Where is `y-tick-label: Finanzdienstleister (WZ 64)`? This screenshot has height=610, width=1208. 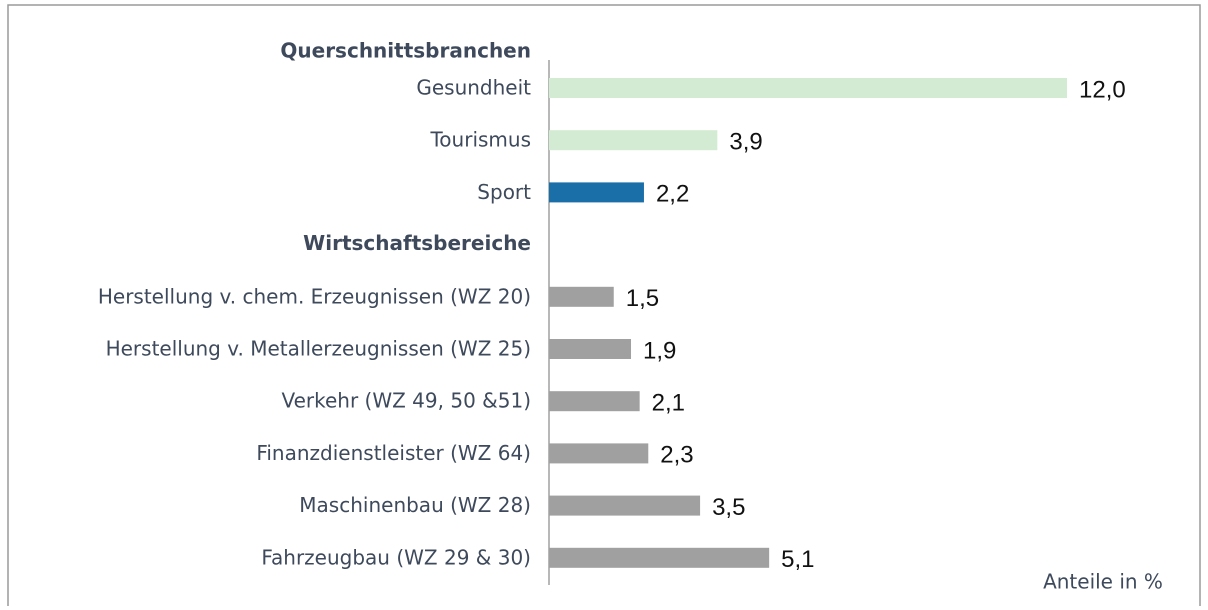 y-tick-label: Finanzdienstleister (WZ 64) is located at coordinates (393, 453).